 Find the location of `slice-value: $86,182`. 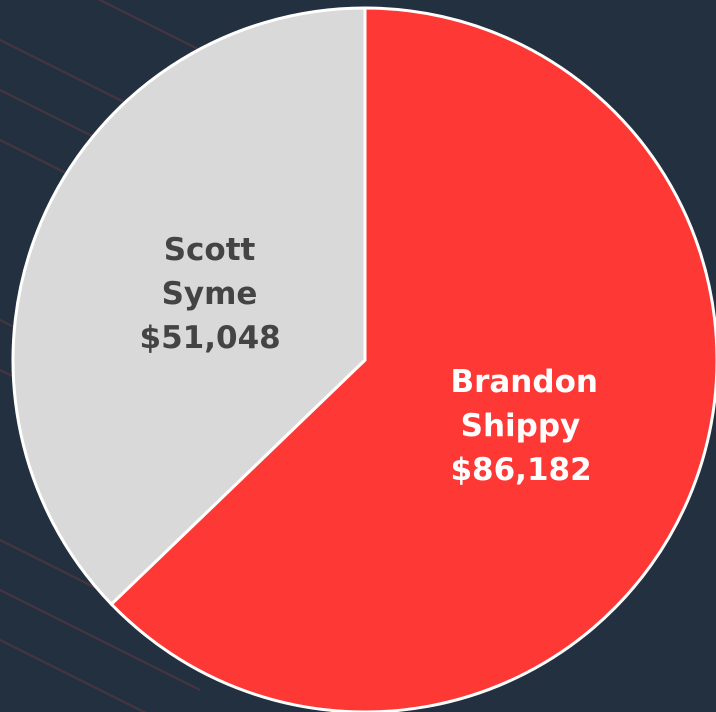

slice-value: $86,182 is located at coordinates (521, 470).